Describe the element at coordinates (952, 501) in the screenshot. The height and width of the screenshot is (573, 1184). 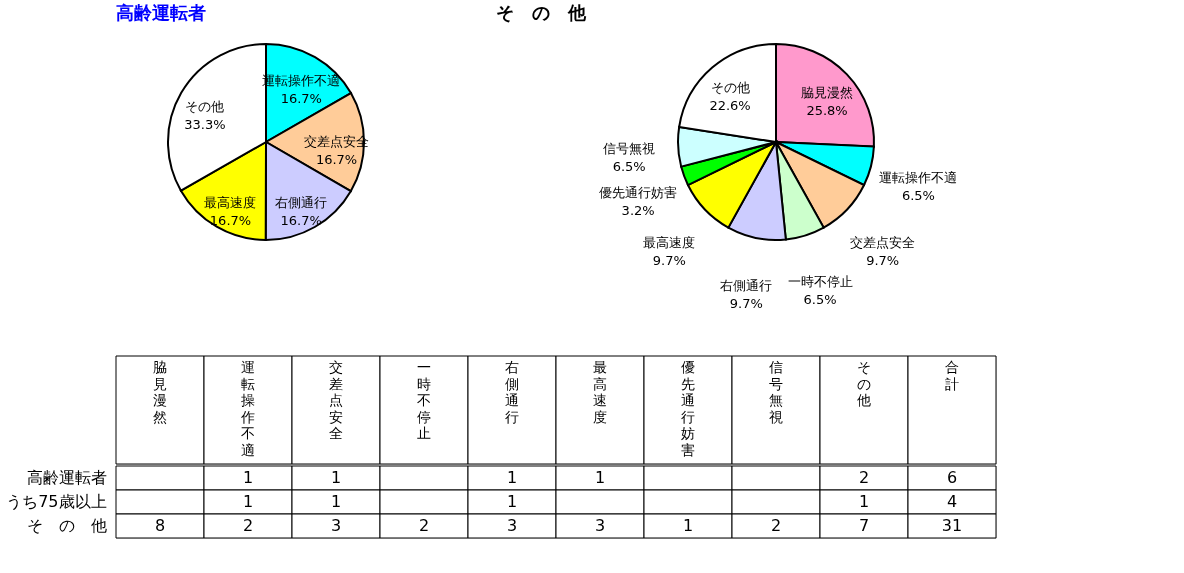
I see `data-label: 4` at that location.